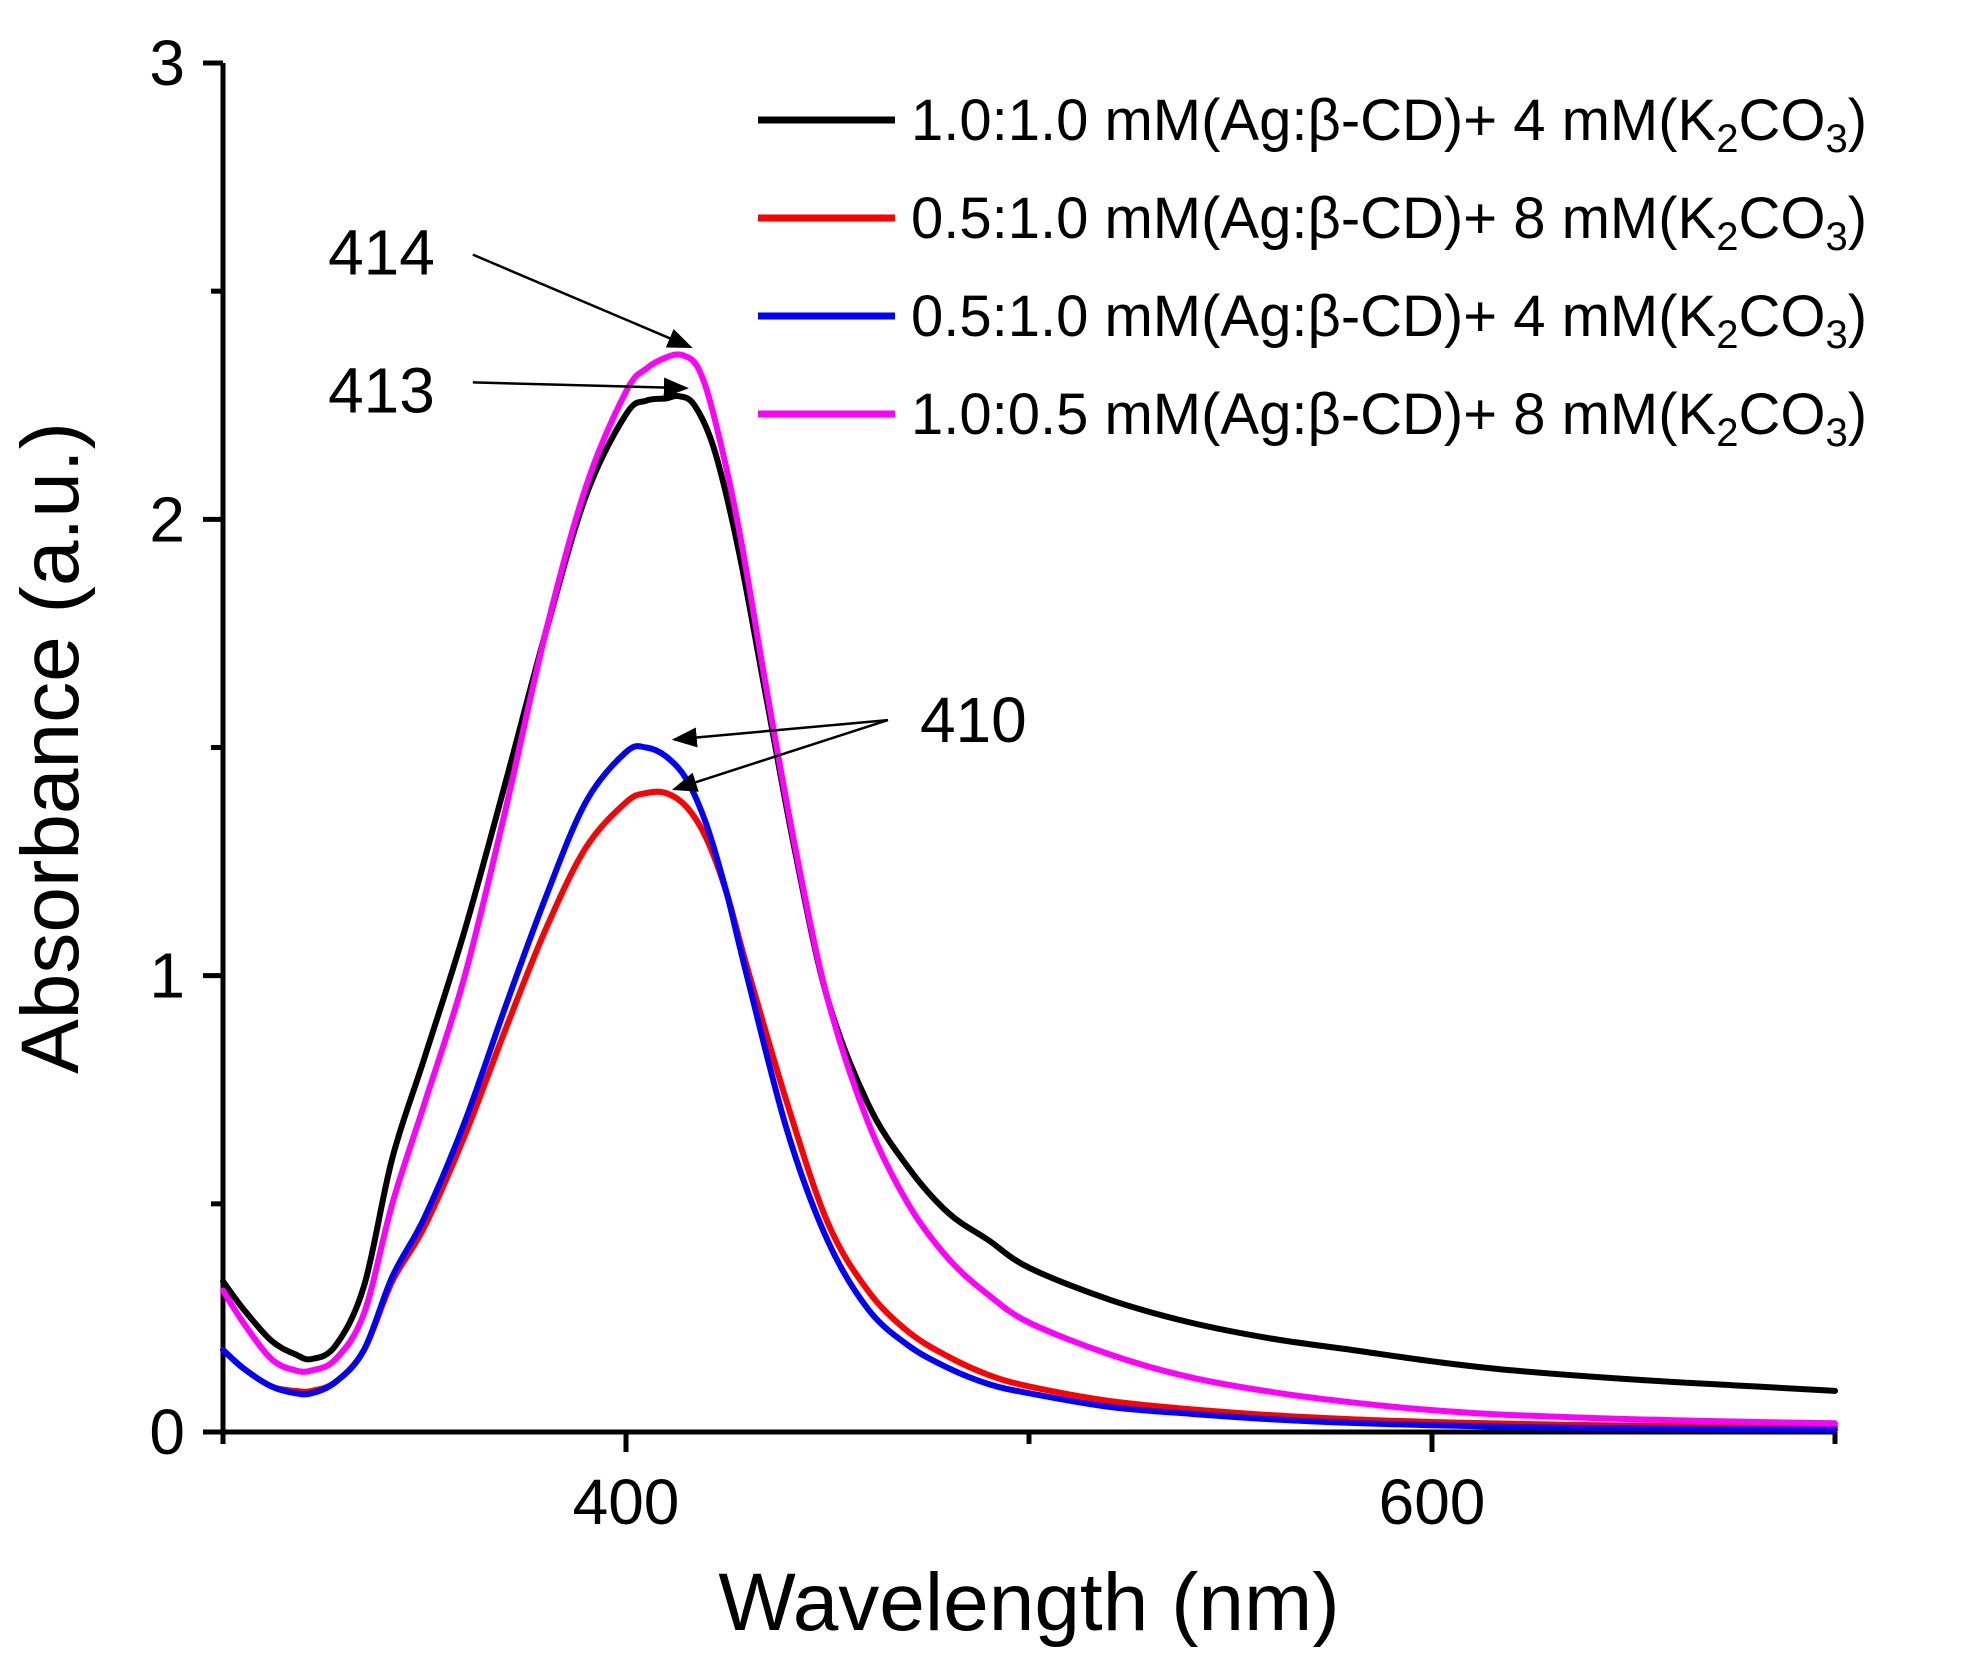 The height and width of the screenshot is (1662, 1975). Describe the element at coordinates (167, 1432) in the screenshot. I see `y-tick-label: 0` at that location.